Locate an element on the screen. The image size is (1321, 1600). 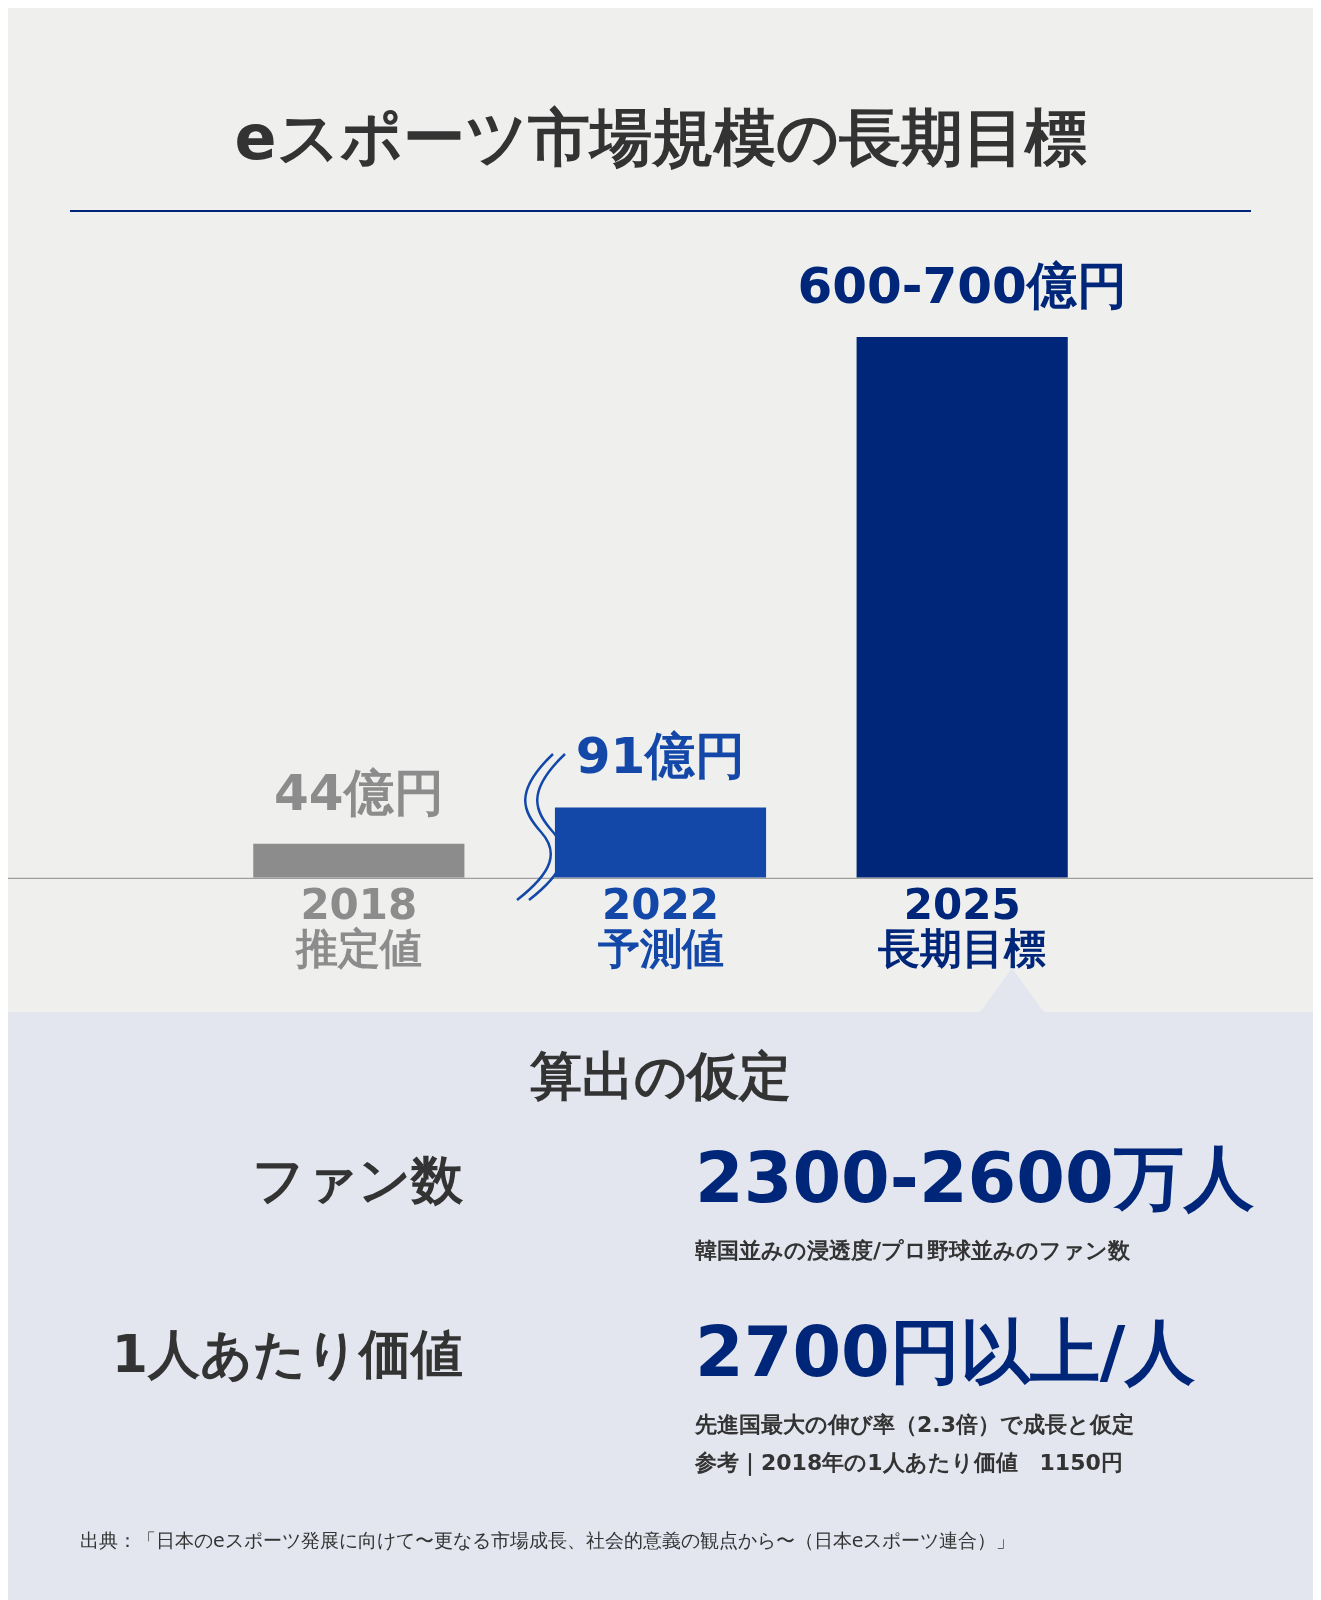
text: ファン数 is located at coordinates (357, 1180).